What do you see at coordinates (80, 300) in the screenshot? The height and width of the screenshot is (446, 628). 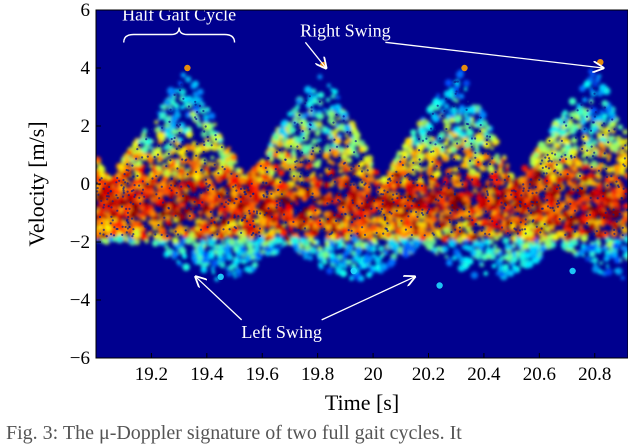 I see `y-tick-label: −4` at bounding box center [80, 300].